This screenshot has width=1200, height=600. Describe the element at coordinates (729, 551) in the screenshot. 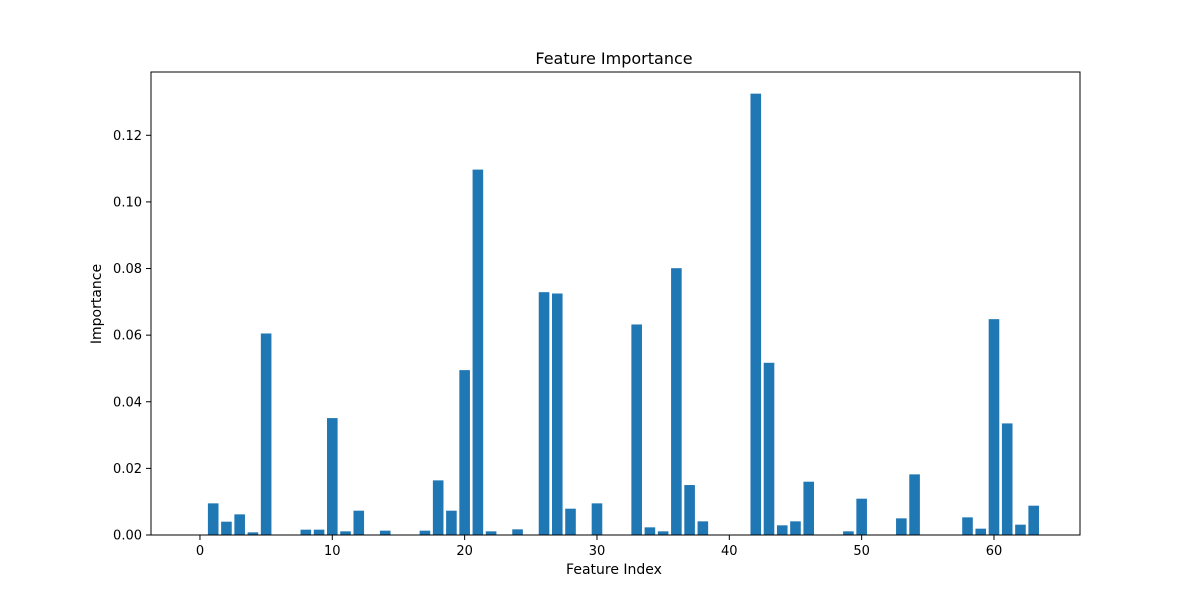

I see `x-tick-label: 40` at that location.